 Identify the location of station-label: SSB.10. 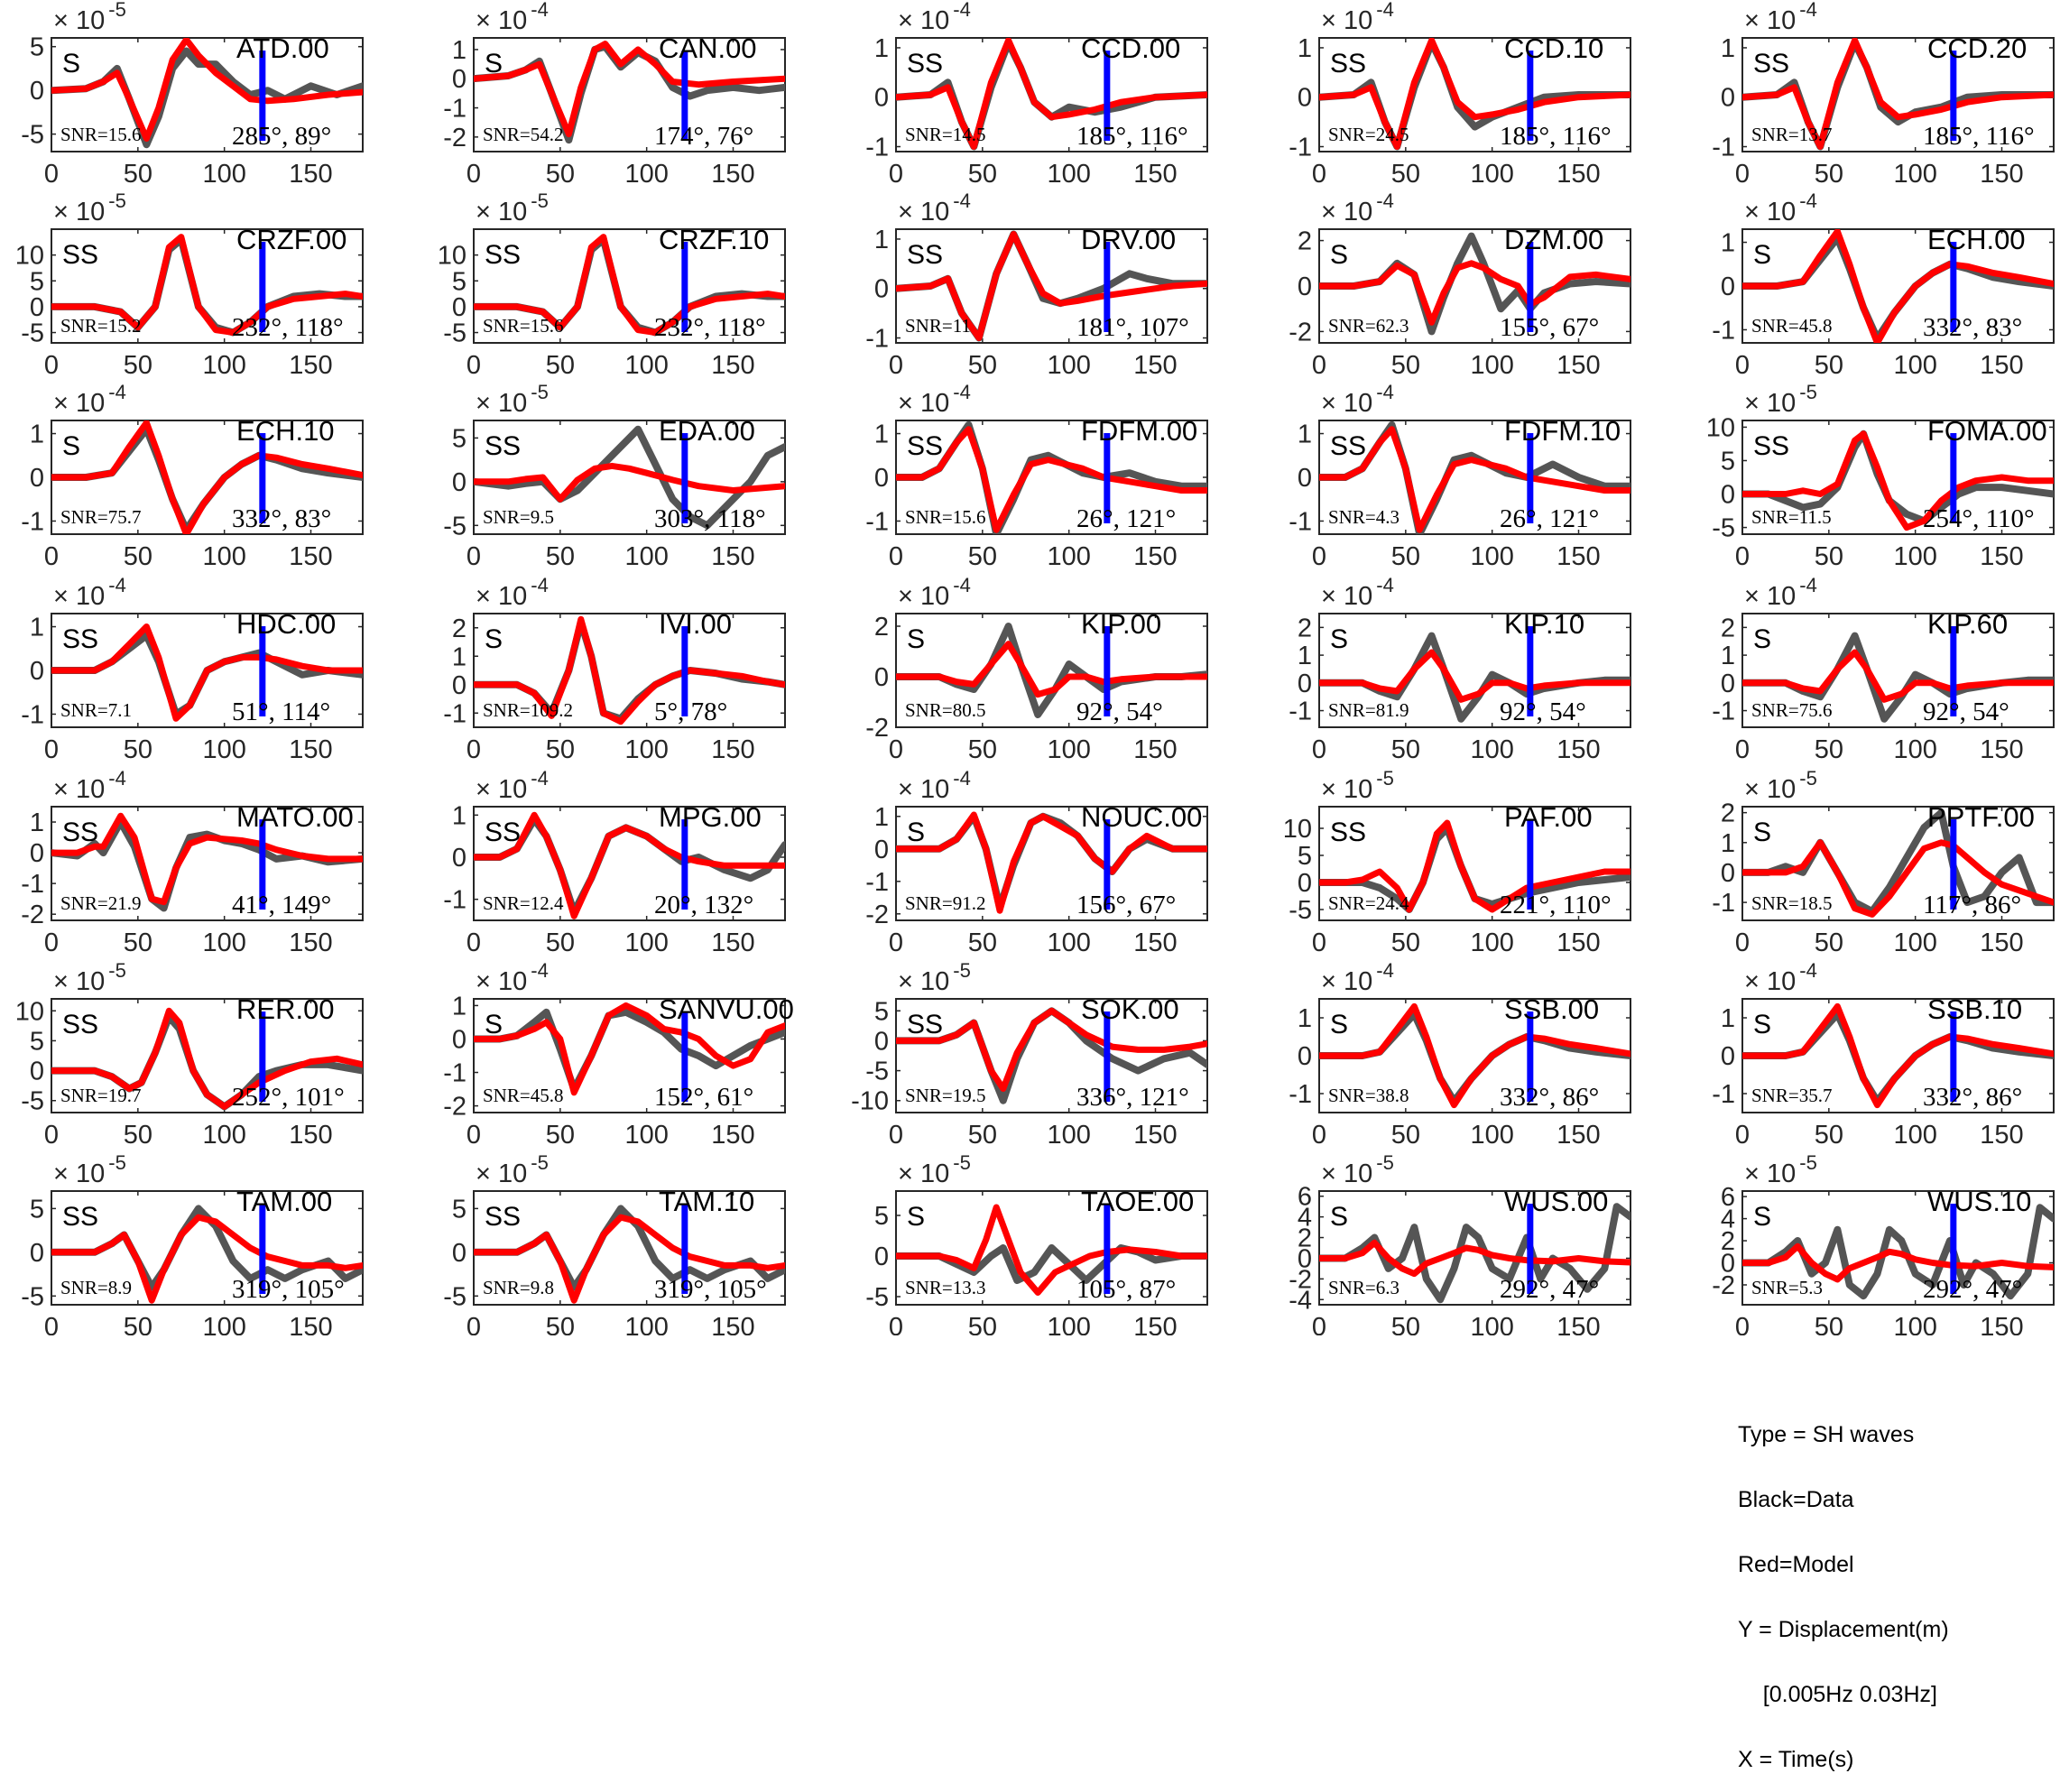
(1975, 1009).